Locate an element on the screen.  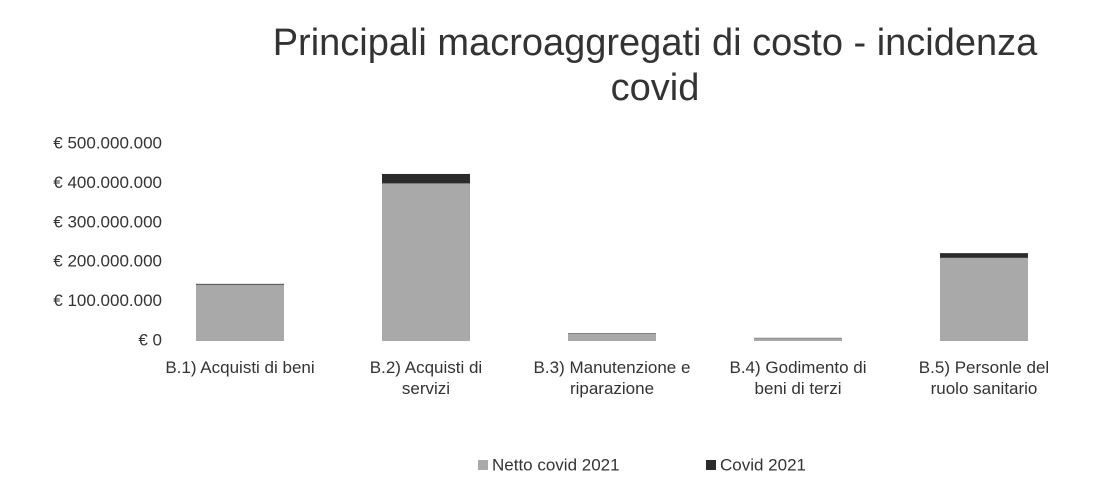
y-tick-label: € 300.000.000 is located at coordinates (107, 221).